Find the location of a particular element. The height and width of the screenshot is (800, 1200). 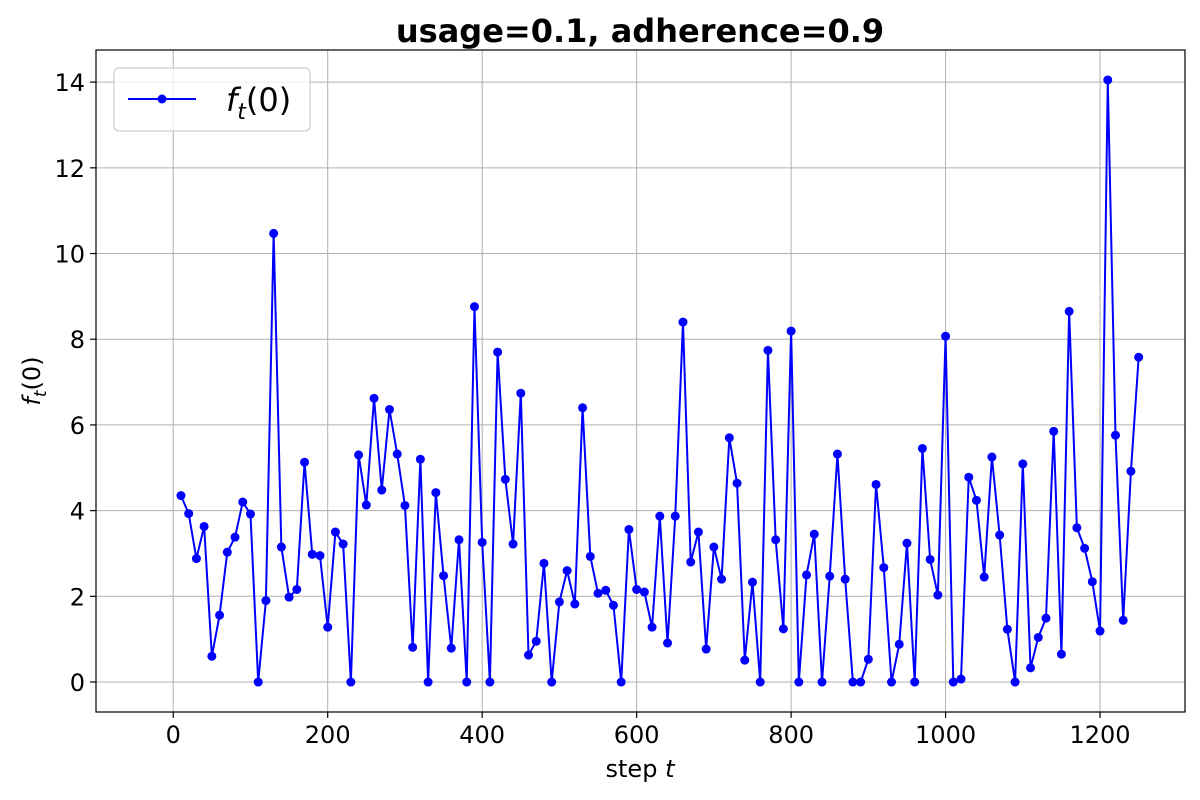

x-tick-label: 1000 is located at coordinates (945, 735).